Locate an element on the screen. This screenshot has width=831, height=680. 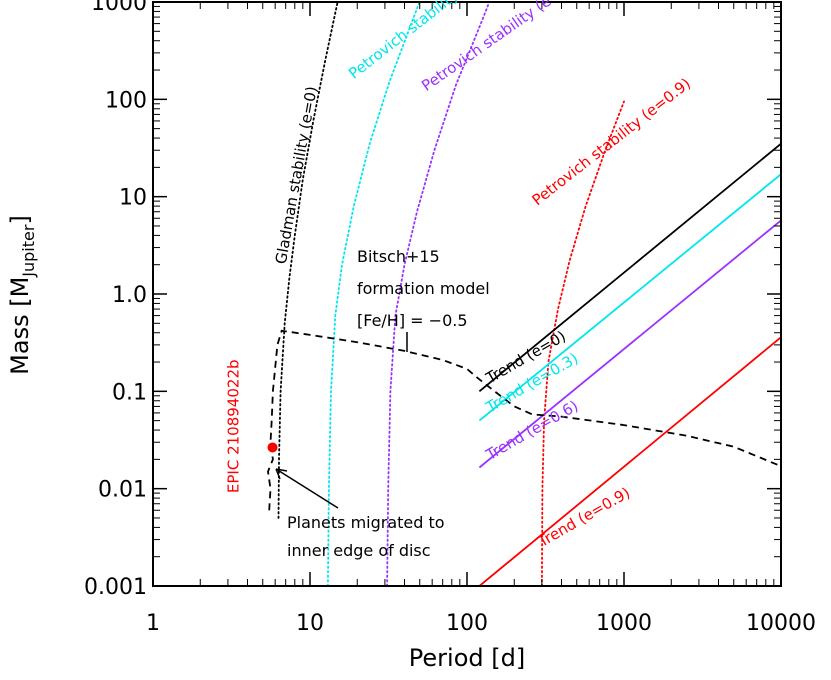
label-epic-210894022b: EPIC 210894022b is located at coordinates (233, 426).